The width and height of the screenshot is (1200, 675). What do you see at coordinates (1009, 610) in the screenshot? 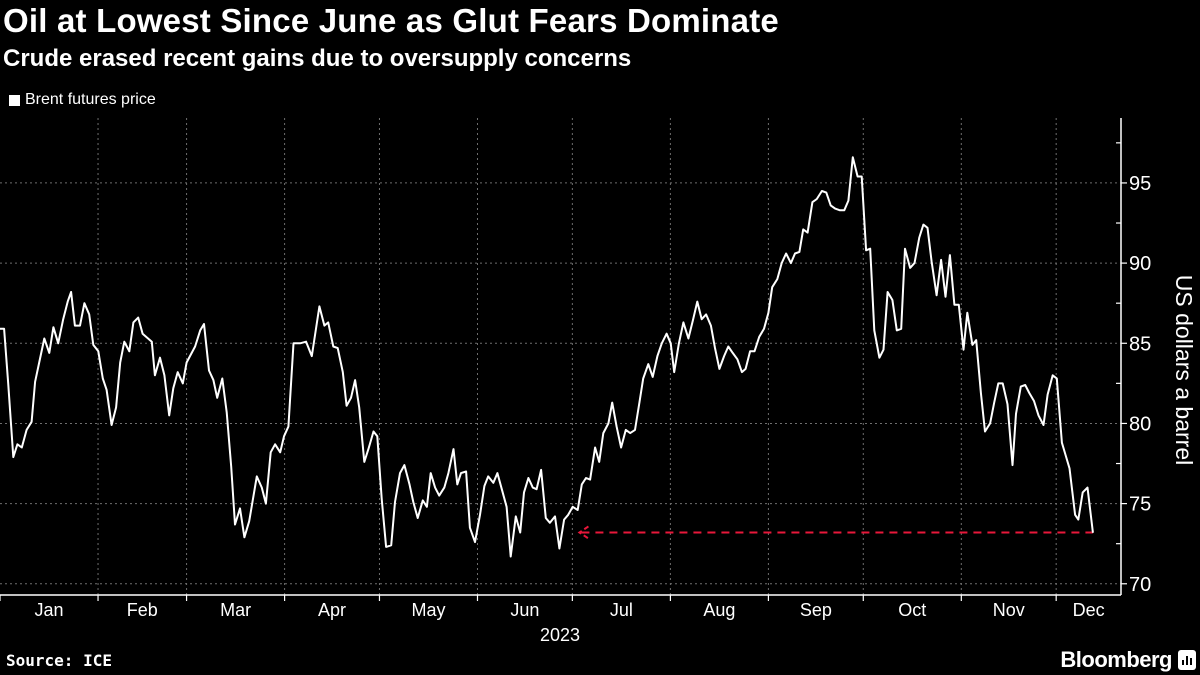
I see `x-tick-label: Nov` at bounding box center [1009, 610].